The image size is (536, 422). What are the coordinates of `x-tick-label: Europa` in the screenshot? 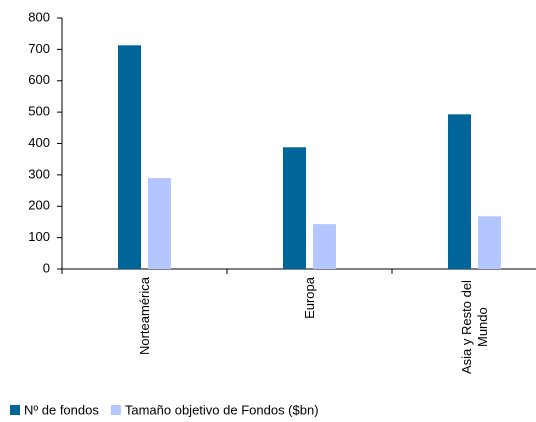 It's located at (309, 298).